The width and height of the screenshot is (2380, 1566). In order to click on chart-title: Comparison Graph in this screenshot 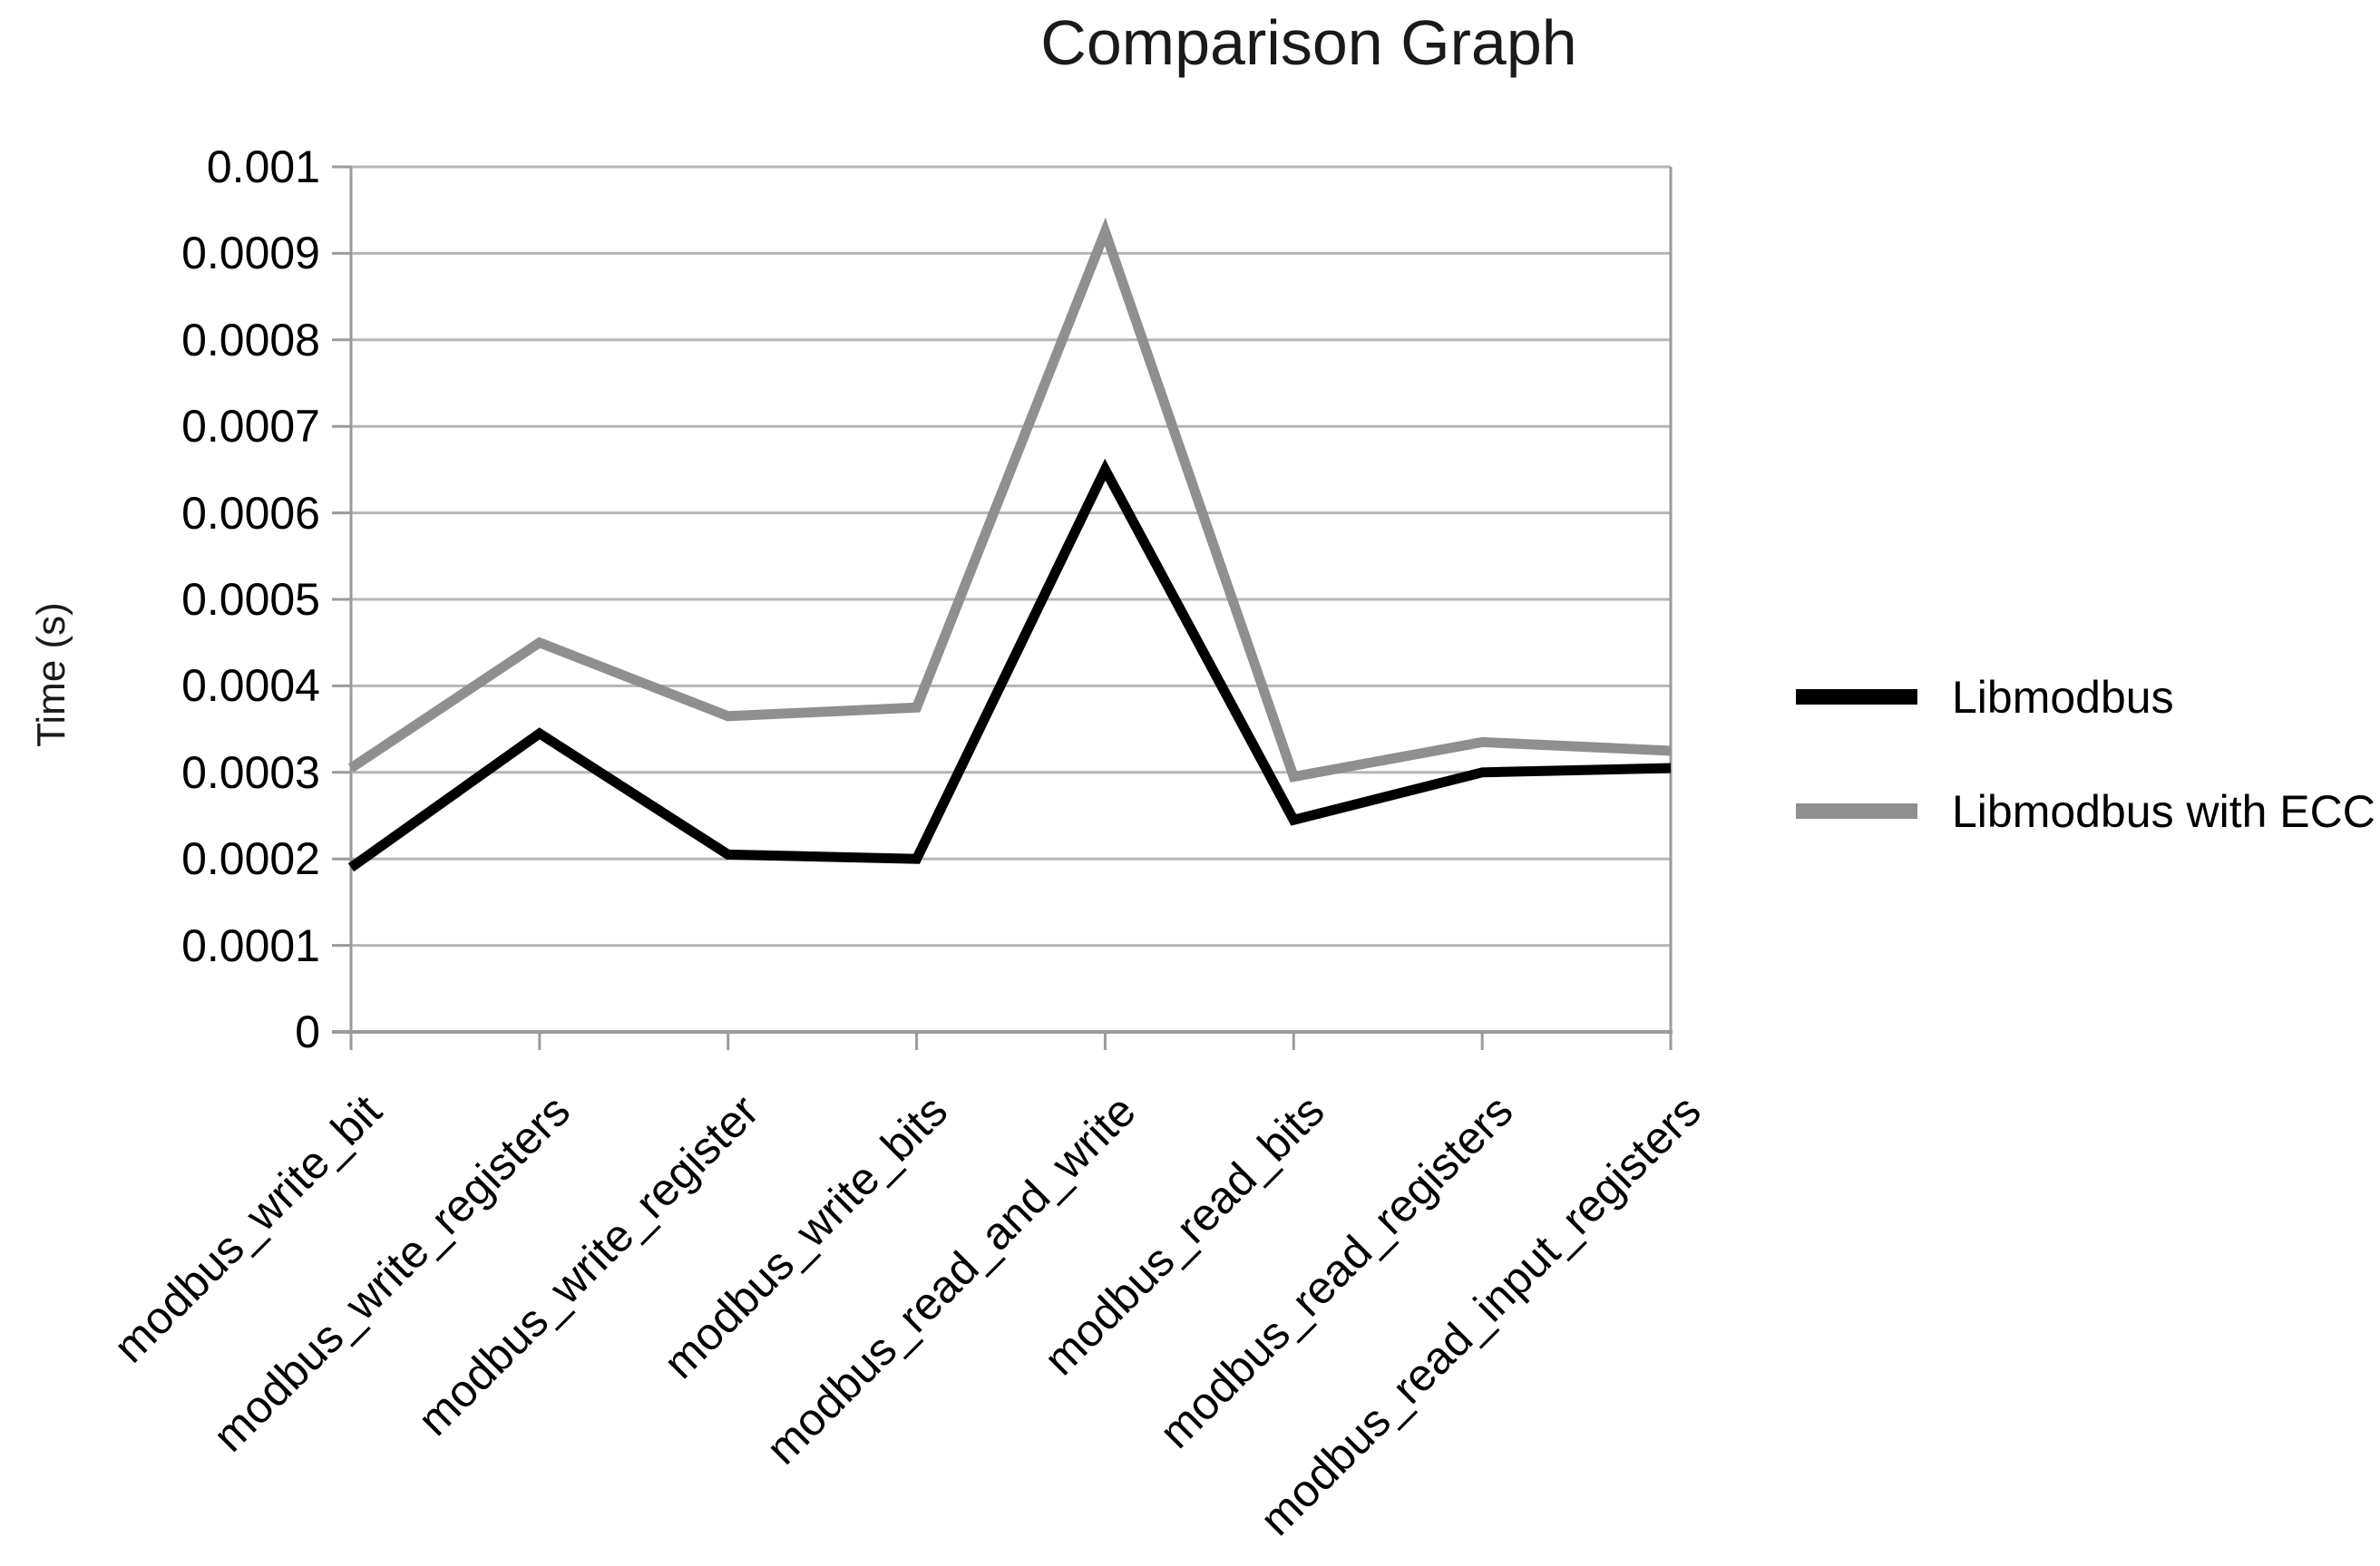, I will do `click(1309, 42)`.